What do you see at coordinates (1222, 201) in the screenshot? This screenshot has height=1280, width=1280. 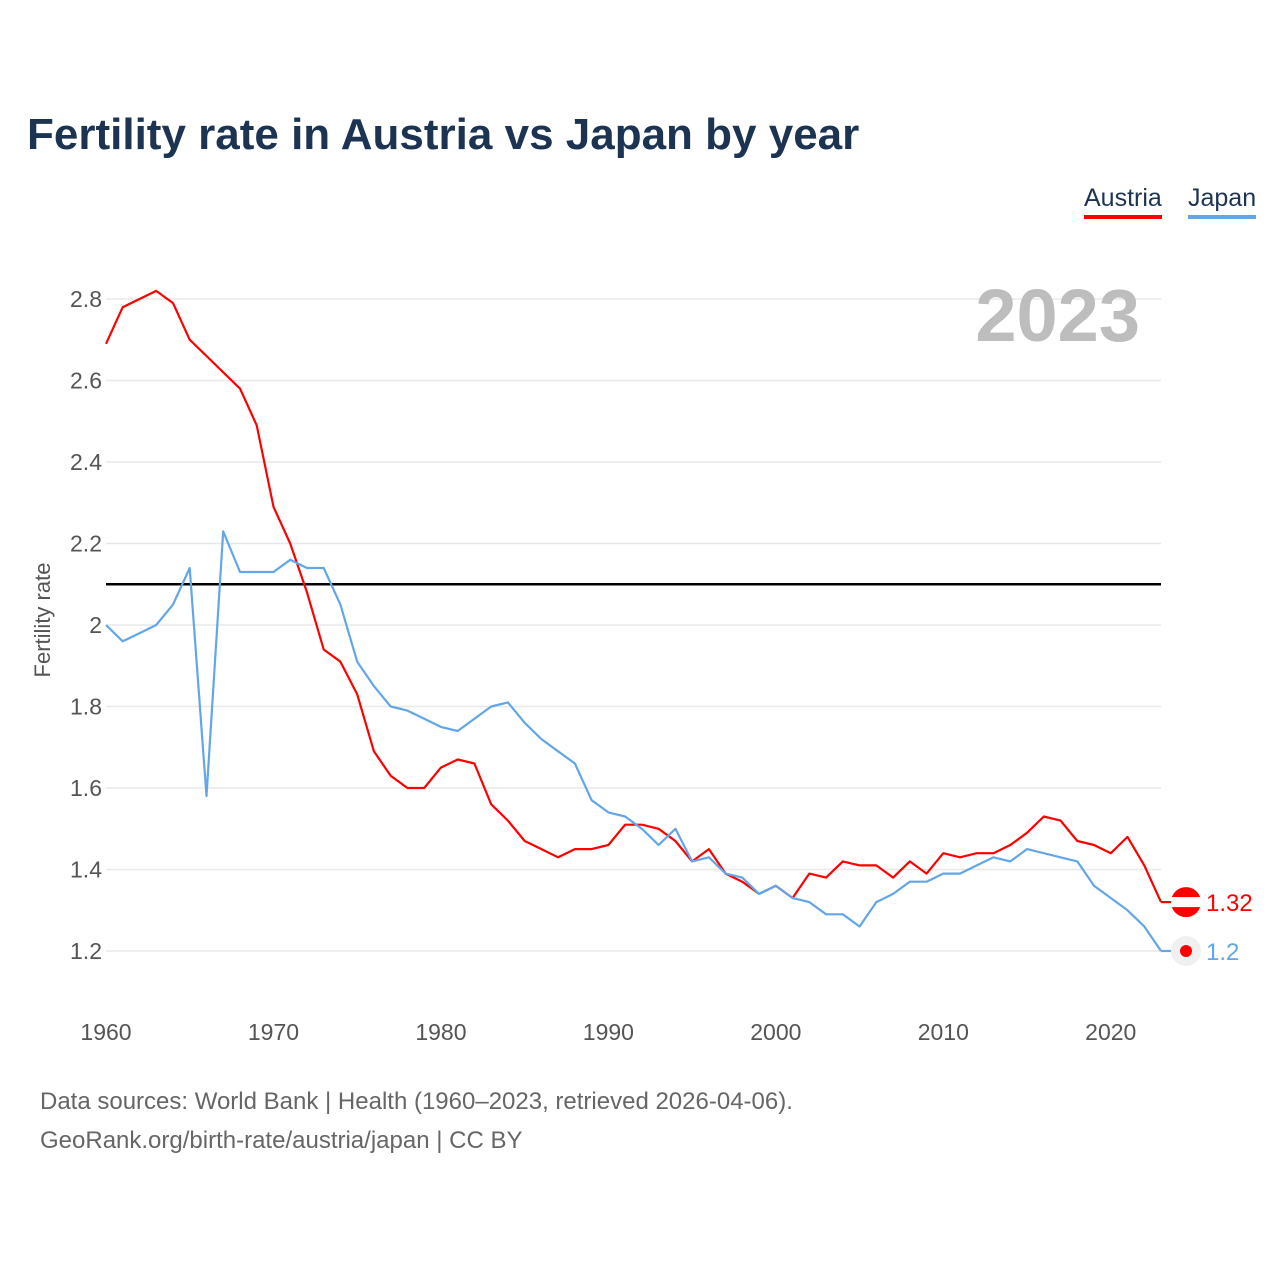 I see `legend-japan: Japan` at bounding box center [1222, 201].